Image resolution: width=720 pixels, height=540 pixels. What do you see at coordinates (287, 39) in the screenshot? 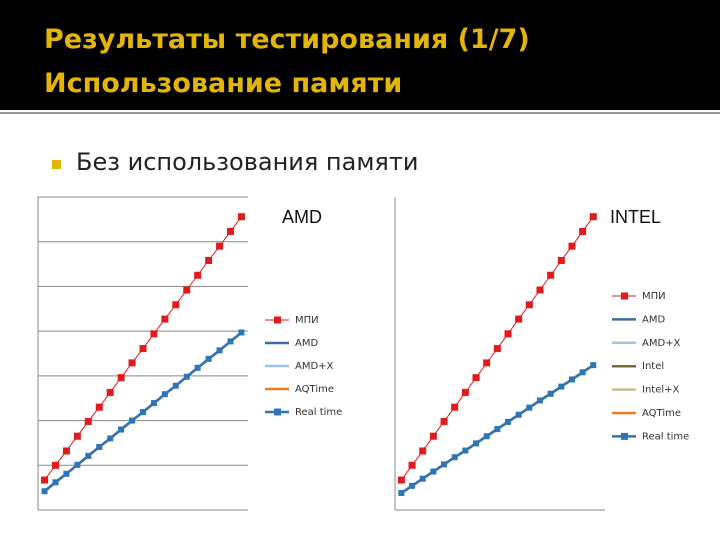
I see `title-line: Результаты тестирования (1/7)` at bounding box center [287, 39].